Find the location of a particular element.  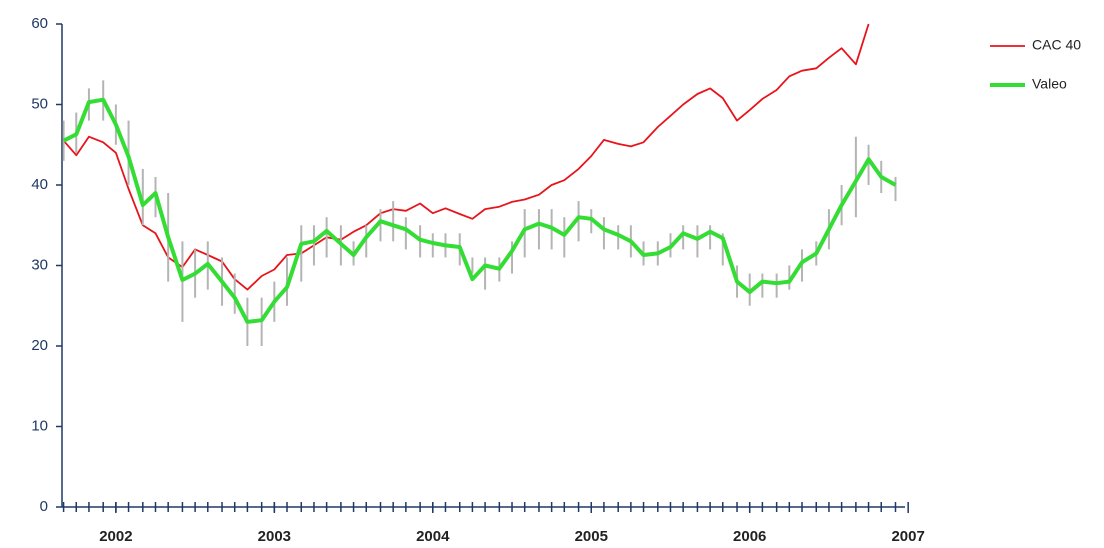

x-tick-label: 2002 is located at coordinates (115, 536).